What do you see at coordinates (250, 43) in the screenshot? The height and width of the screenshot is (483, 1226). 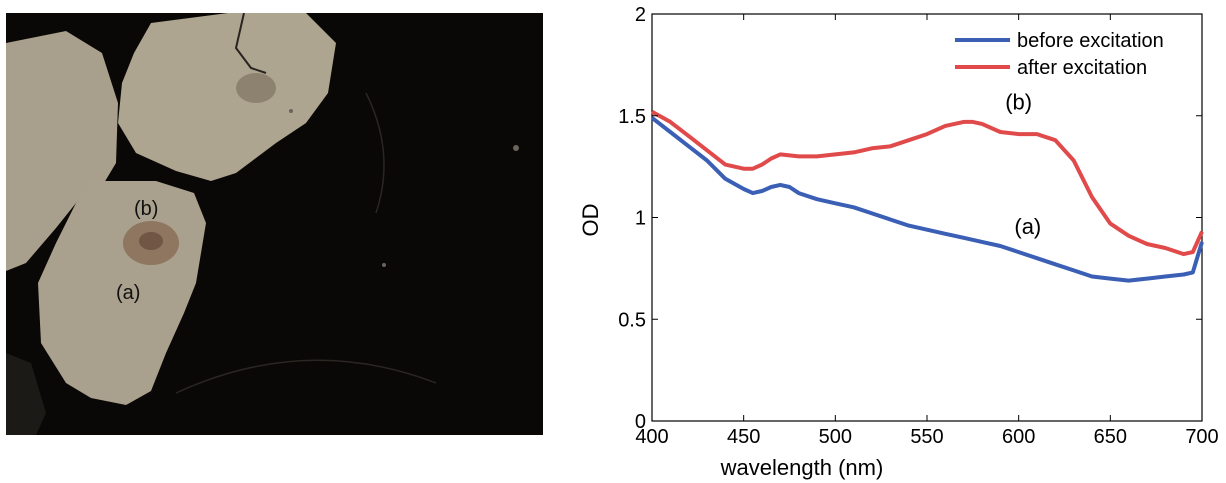 I see `grain-crack` at bounding box center [250, 43].